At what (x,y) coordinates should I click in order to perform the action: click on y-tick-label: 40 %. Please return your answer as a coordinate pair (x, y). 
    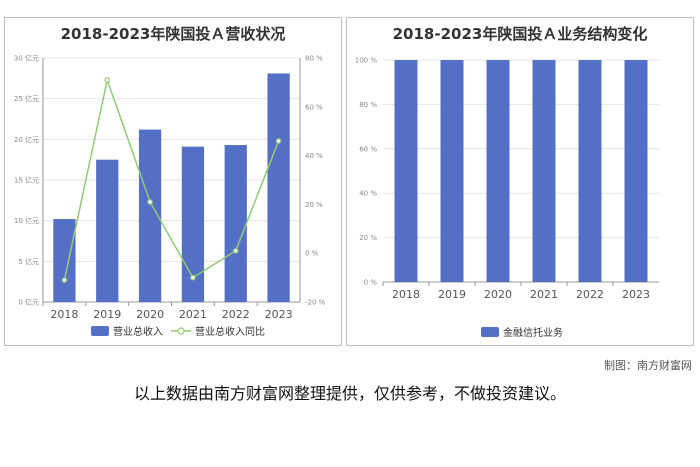
    Looking at the image, I should click on (368, 194).